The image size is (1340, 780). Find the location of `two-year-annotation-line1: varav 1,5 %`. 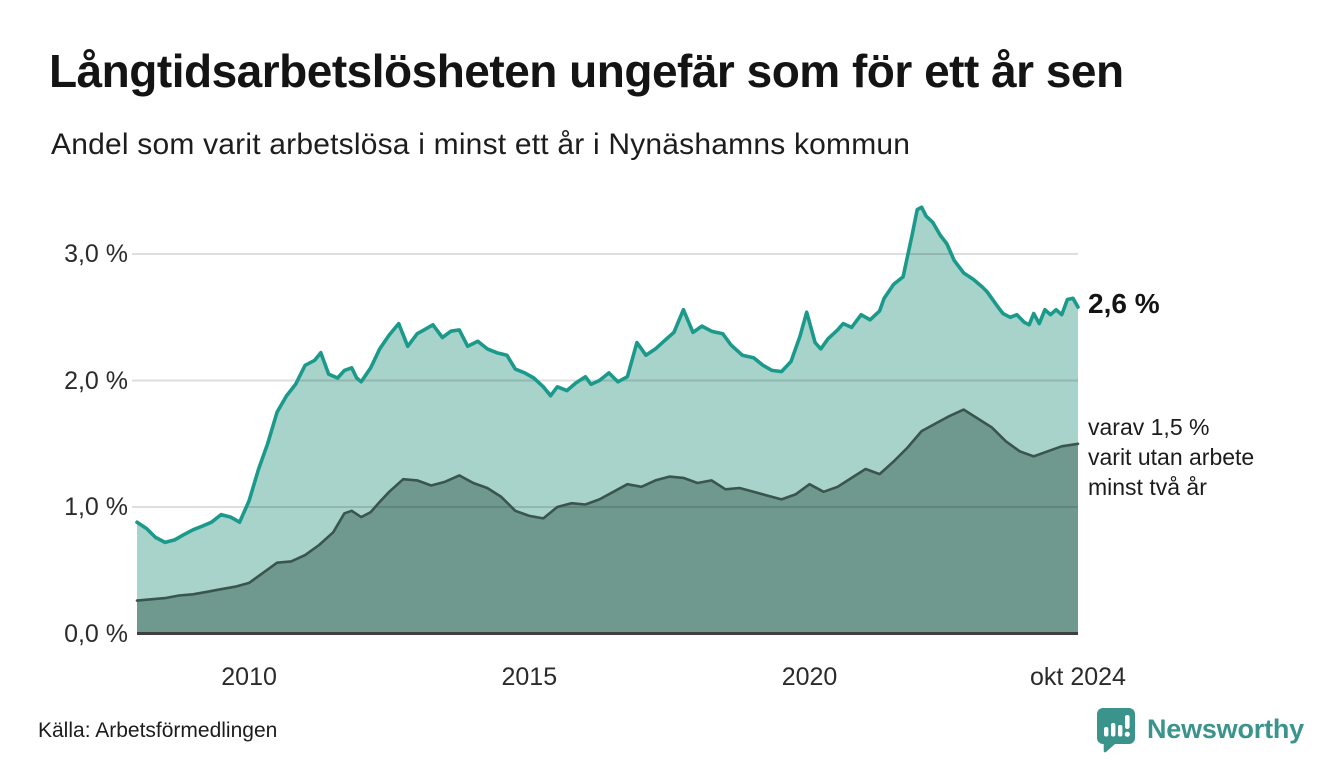

two-year-annotation-line1: varav 1,5 % is located at coordinates (1149, 426).